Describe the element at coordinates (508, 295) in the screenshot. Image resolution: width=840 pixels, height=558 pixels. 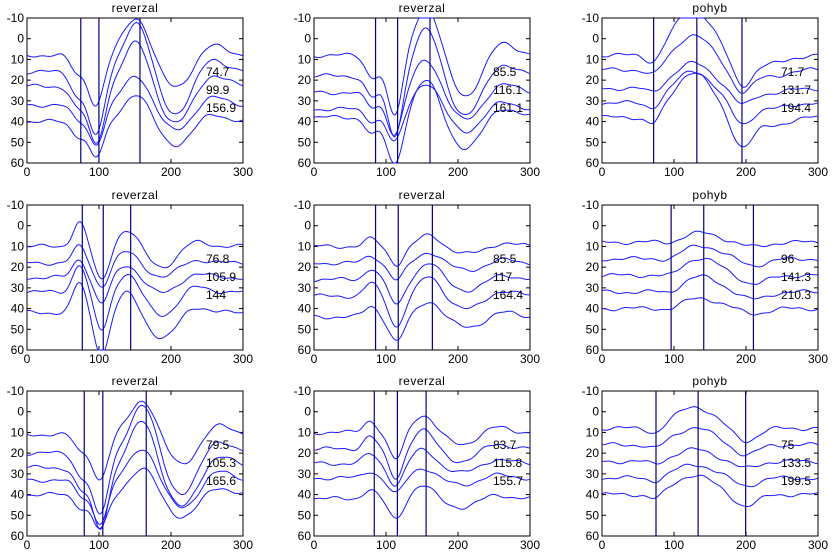
I see `latency-label-3: 164.4` at that location.